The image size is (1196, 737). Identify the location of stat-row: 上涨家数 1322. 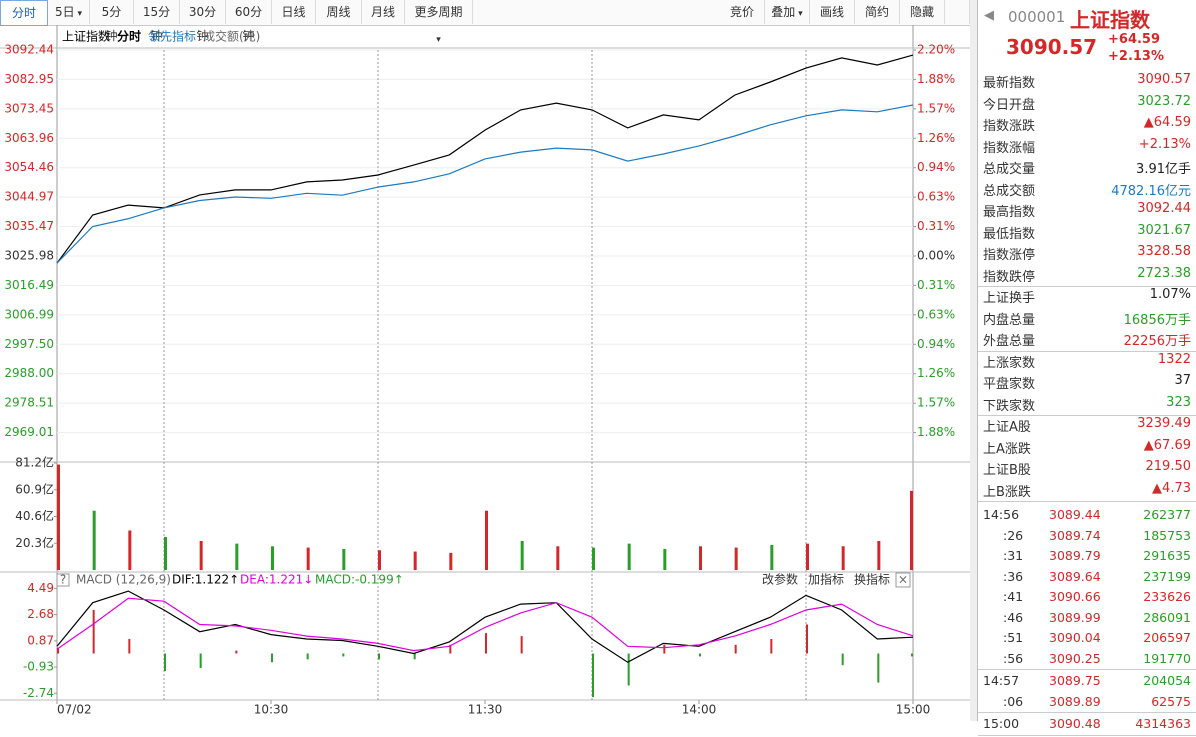
(1087, 362).